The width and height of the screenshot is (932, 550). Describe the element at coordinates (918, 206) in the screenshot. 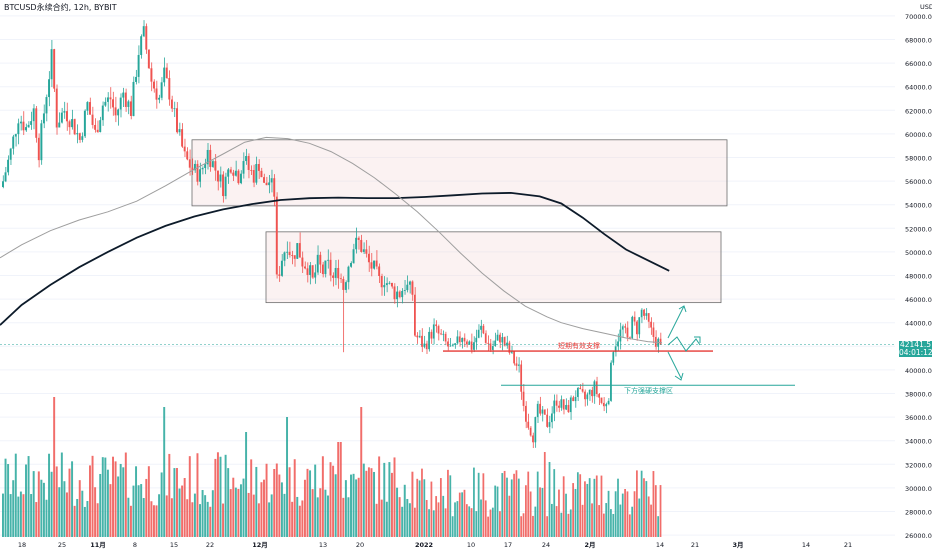

I see `y-tick-label: 54000.0` at that location.